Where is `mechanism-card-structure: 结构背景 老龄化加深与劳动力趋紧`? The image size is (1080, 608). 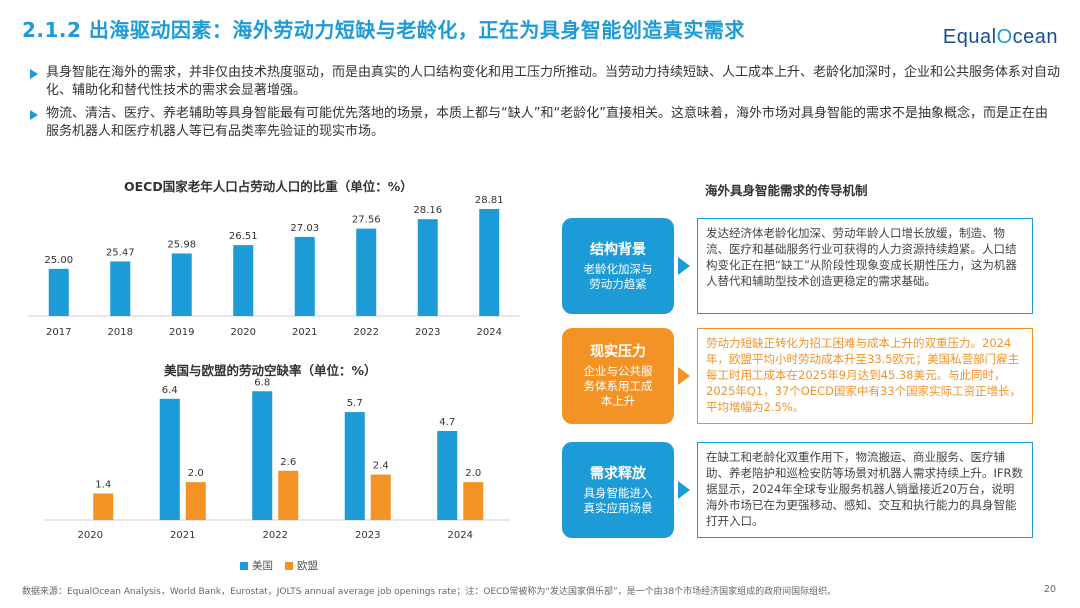 mechanism-card-structure: 结构背景 老龄化加深与劳动力趋紧 is located at coordinates (618, 266).